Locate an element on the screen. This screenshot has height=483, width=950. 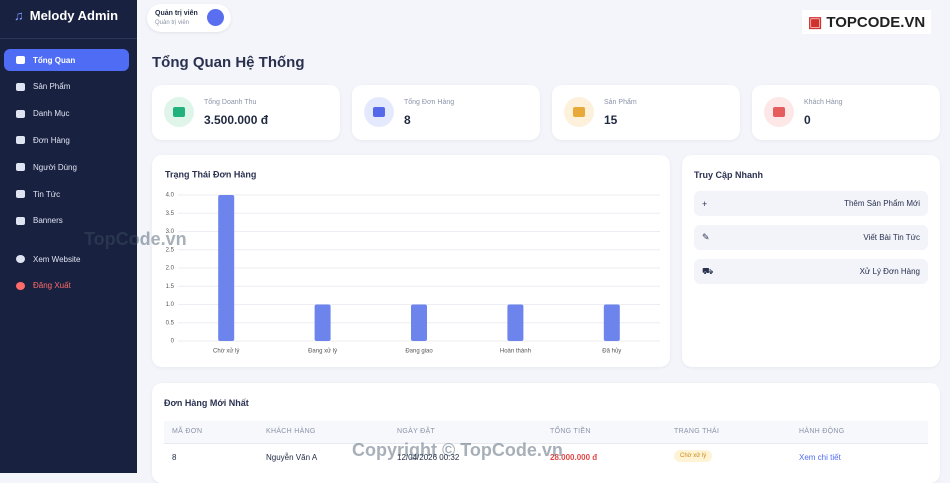
user-name: Quản trị viên is located at coordinates (176, 13).